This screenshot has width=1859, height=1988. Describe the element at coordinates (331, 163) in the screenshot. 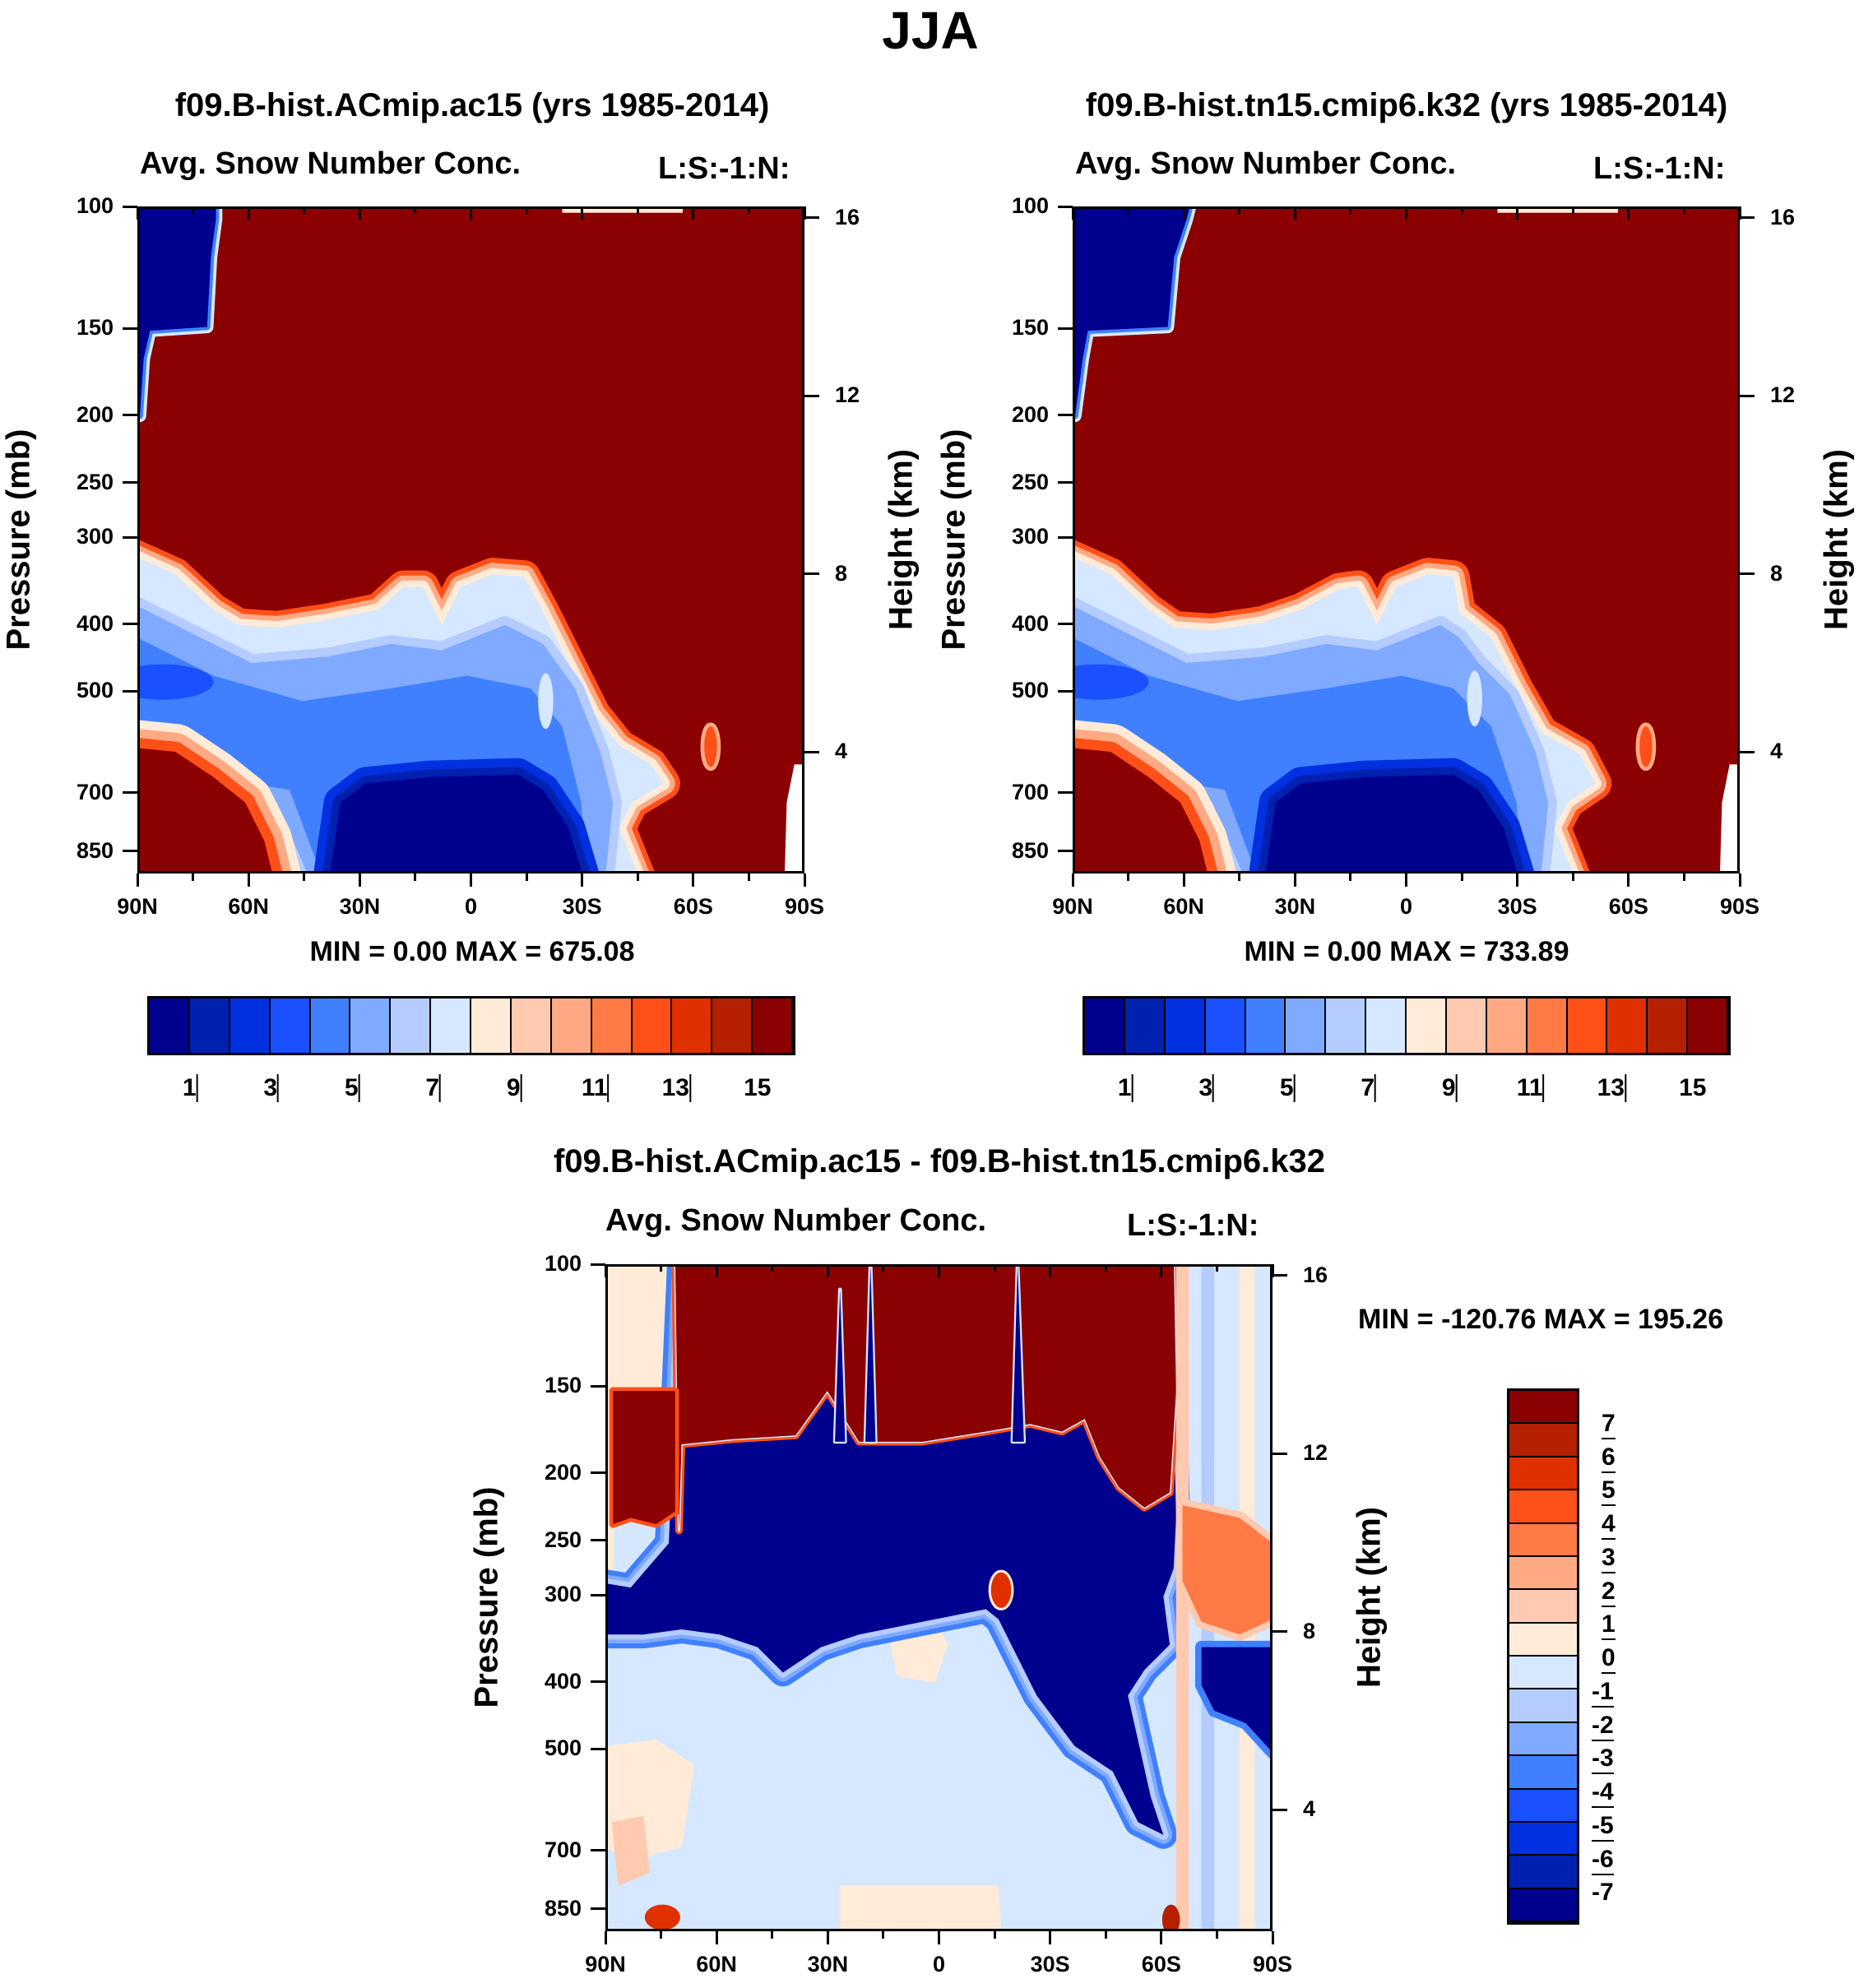

I see `panel-1-subtitle: Avg. Snow Number Conc.` at that location.